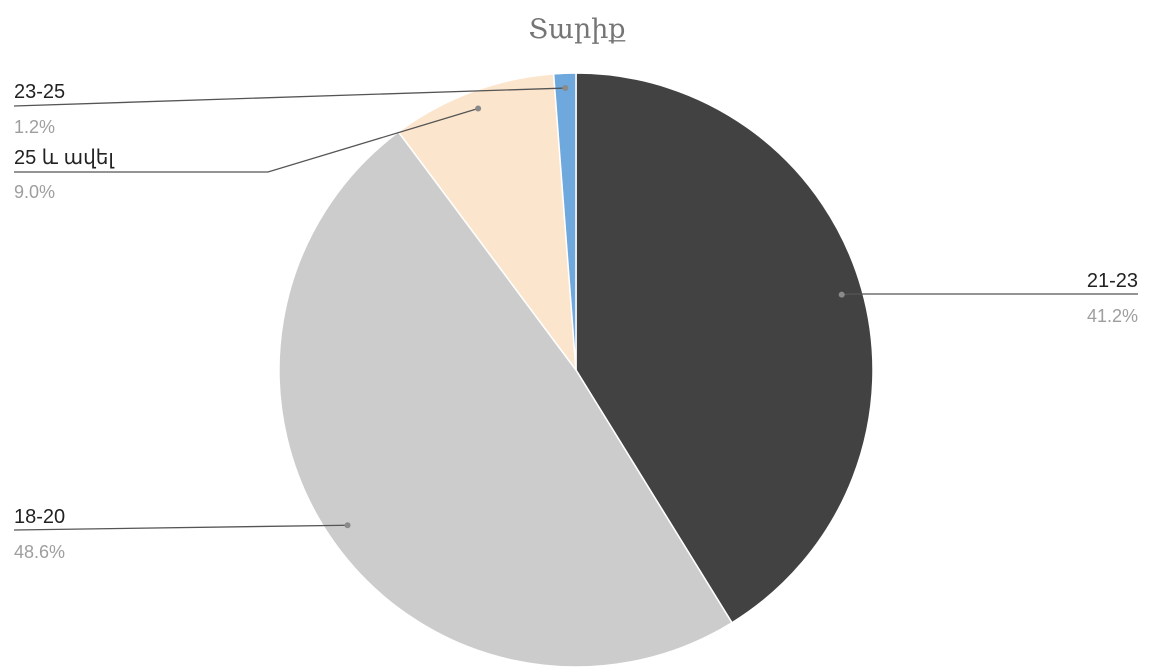 This screenshot has height=672, width=1149. Describe the element at coordinates (1112, 281) in the screenshot. I see `slice-label-0: 21-23` at that location.